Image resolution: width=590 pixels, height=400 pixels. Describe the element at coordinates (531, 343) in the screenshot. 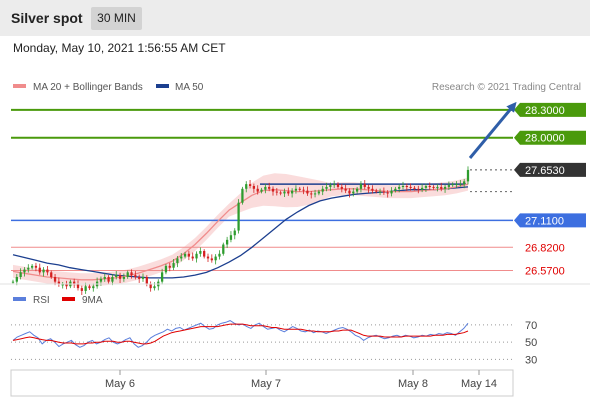

I see `rsi-tick-label: 50` at that location.